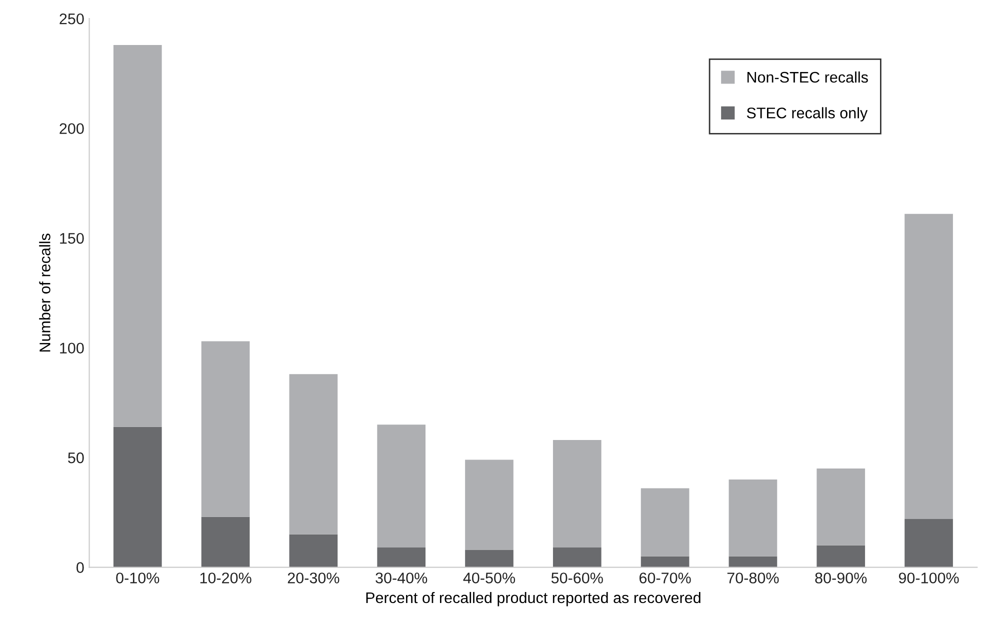  I want to click on x-tick-label: 10-20%, so click(226, 578).